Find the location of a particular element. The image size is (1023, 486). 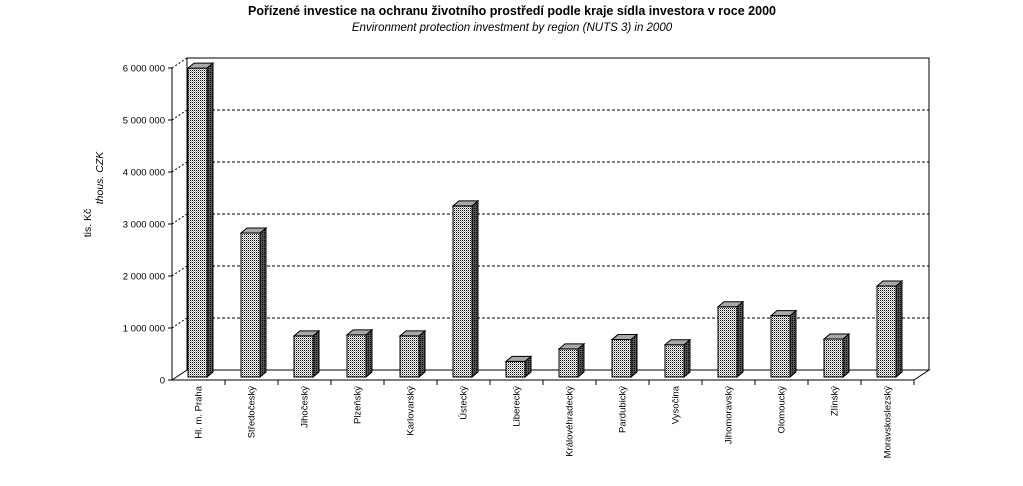

x-tick-label: Pardubický is located at coordinates (623, 409).